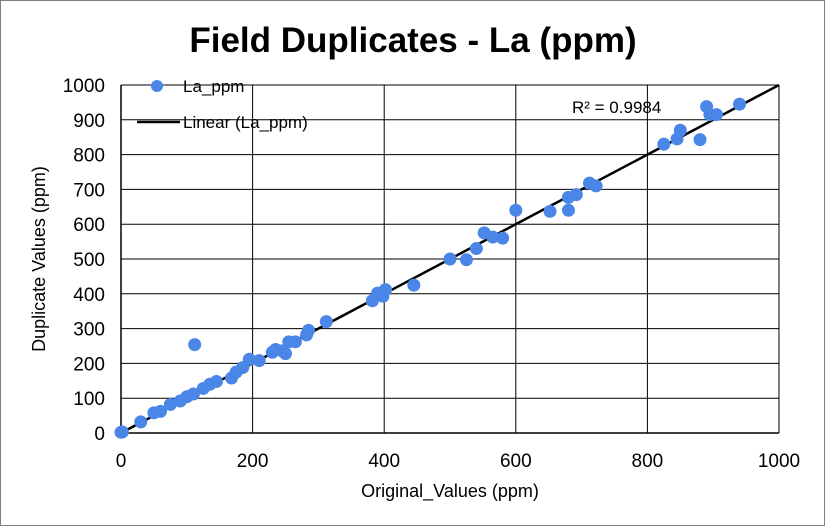 This screenshot has width=825, height=530. I want to click on legend: La_ppm Linear (La_ppm), so click(222, 104).